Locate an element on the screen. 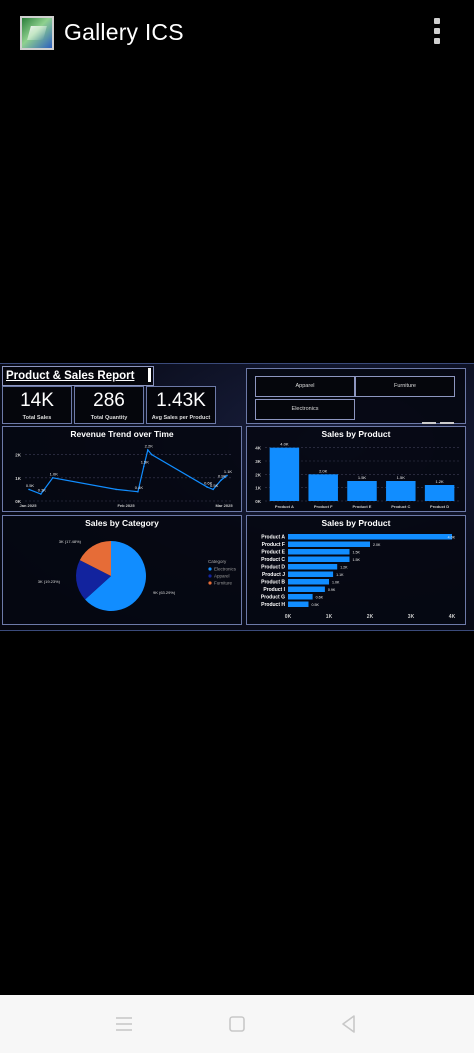  data-label: 0.6K is located at coordinates (208, 483).